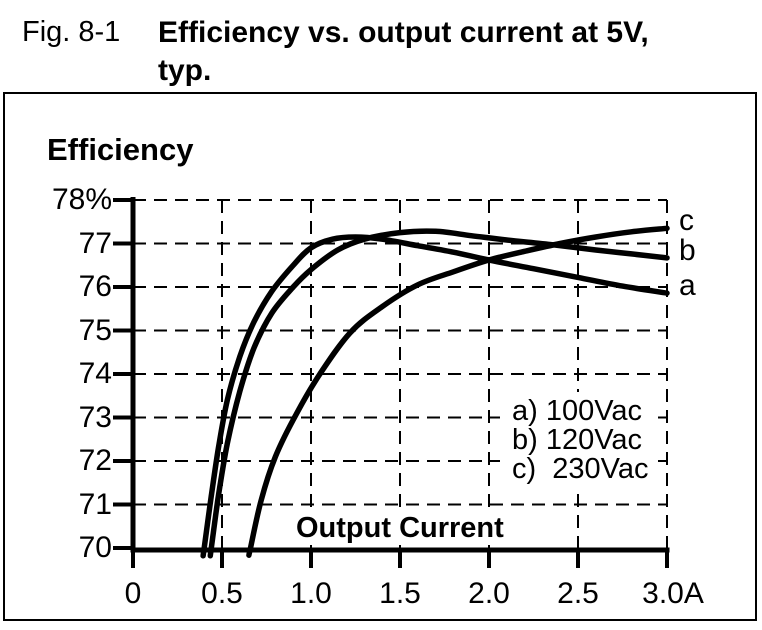  Describe the element at coordinates (95, 373) in the screenshot. I see `y-tick-label: 74` at that location.